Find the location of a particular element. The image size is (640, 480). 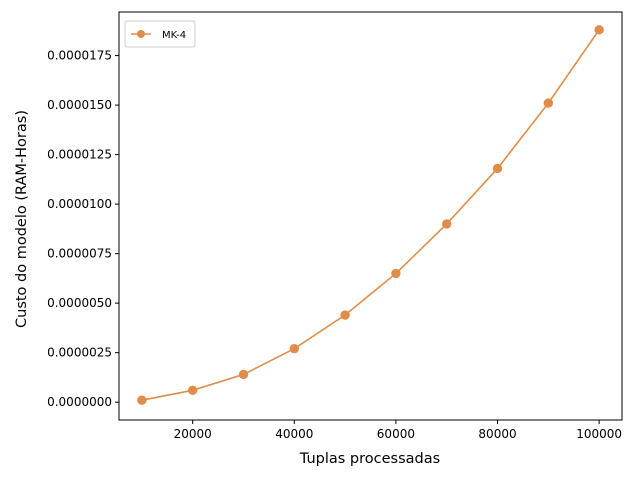

x-axis-title: Tuplas processadas is located at coordinates (369, 459).